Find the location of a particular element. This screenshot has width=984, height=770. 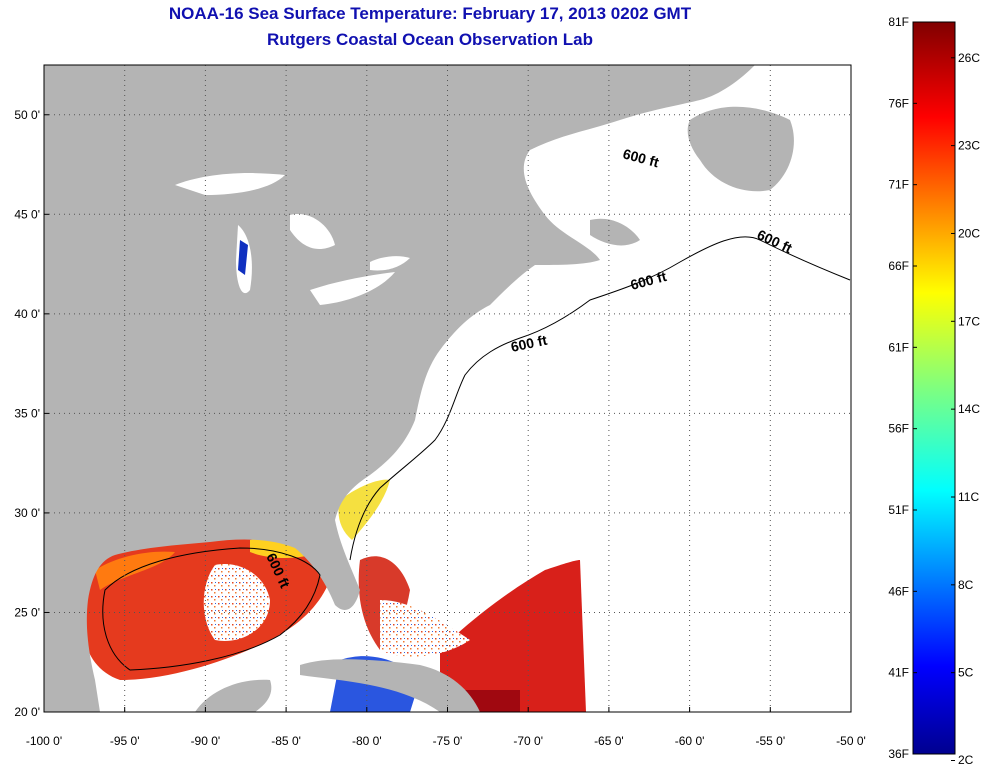

lake-erie is located at coordinates (352, 288).